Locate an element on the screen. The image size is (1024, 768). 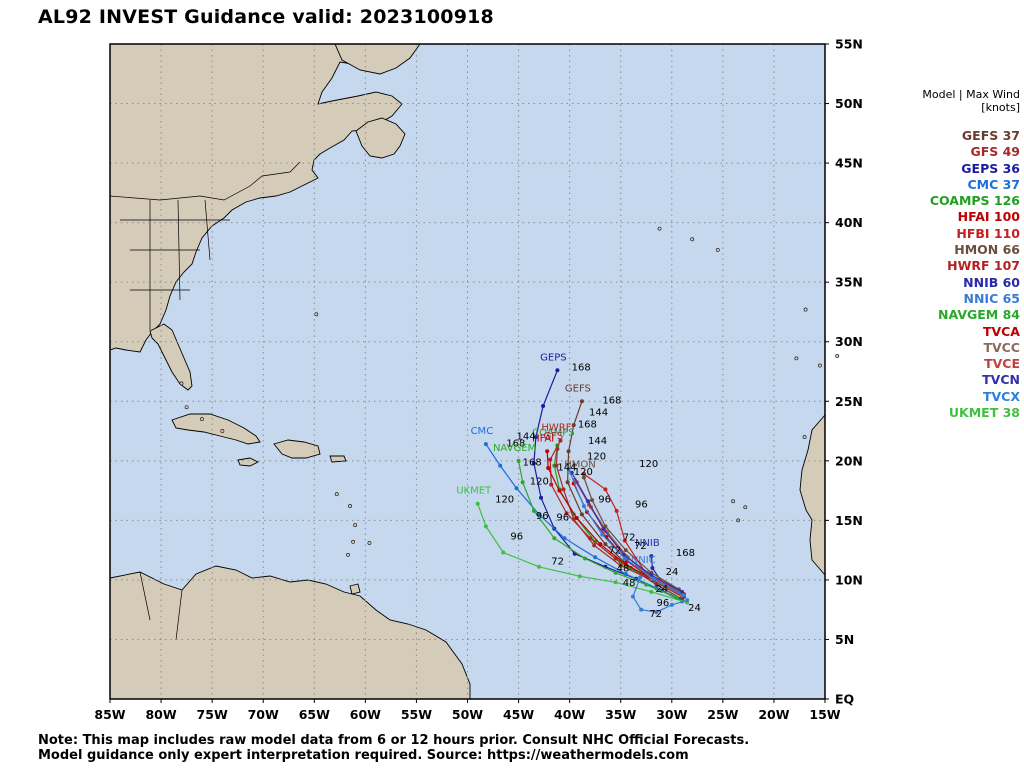
track-ukmet: UKMET 72 96 120 is located at coordinates (573, 545).